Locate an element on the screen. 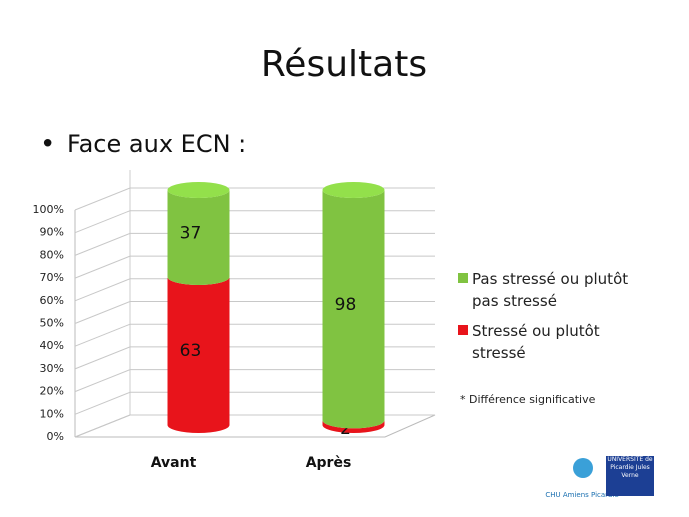 The image size is (689, 517). logo-text: UNIVERSITÉ de Picardie Jules Verne is located at coordinates (630, 467).